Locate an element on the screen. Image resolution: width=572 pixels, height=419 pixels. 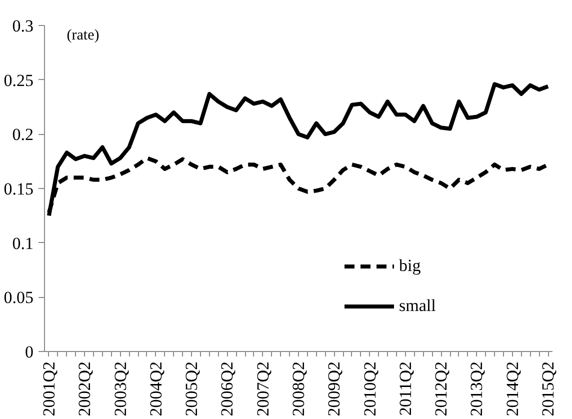
y-tick-label: 0.15 is located at coordinates (19, 189).